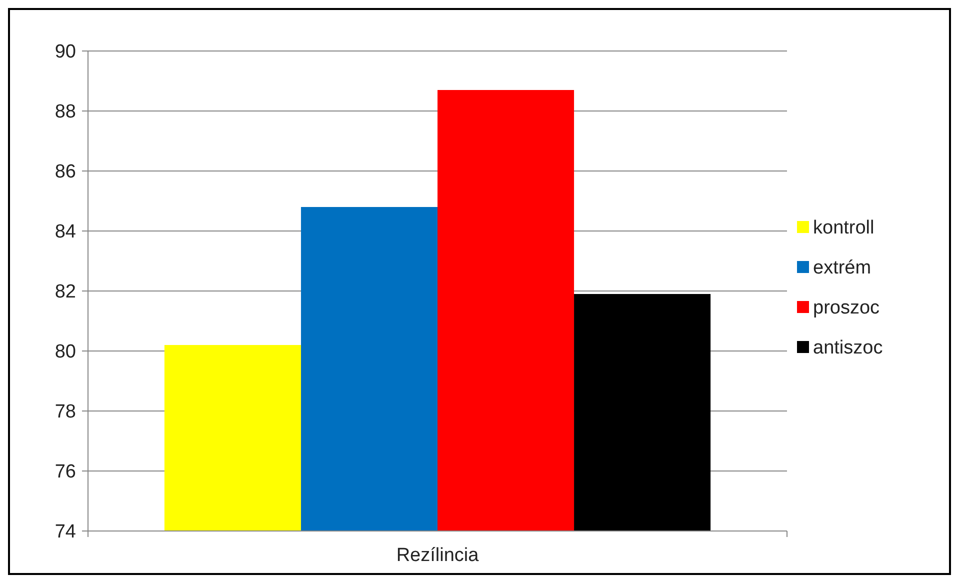 The height and width of the screenshot is (583, 959). I want to click on legend-label: kontroll, so click(843, 228).